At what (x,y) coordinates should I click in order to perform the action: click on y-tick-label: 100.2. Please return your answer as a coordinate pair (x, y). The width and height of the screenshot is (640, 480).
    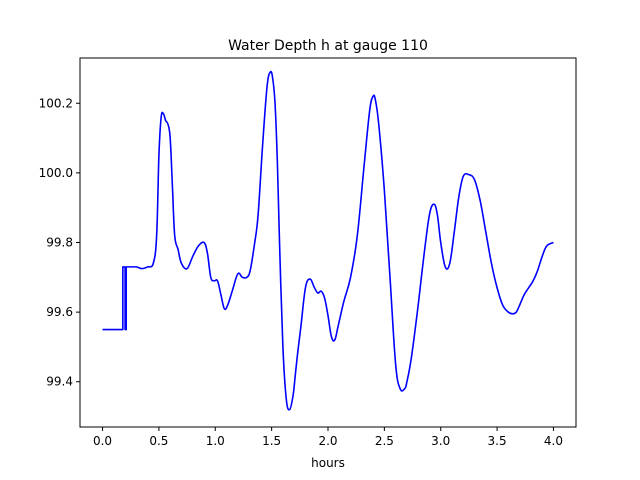
    Looking at the image, I should click on (56, 103).